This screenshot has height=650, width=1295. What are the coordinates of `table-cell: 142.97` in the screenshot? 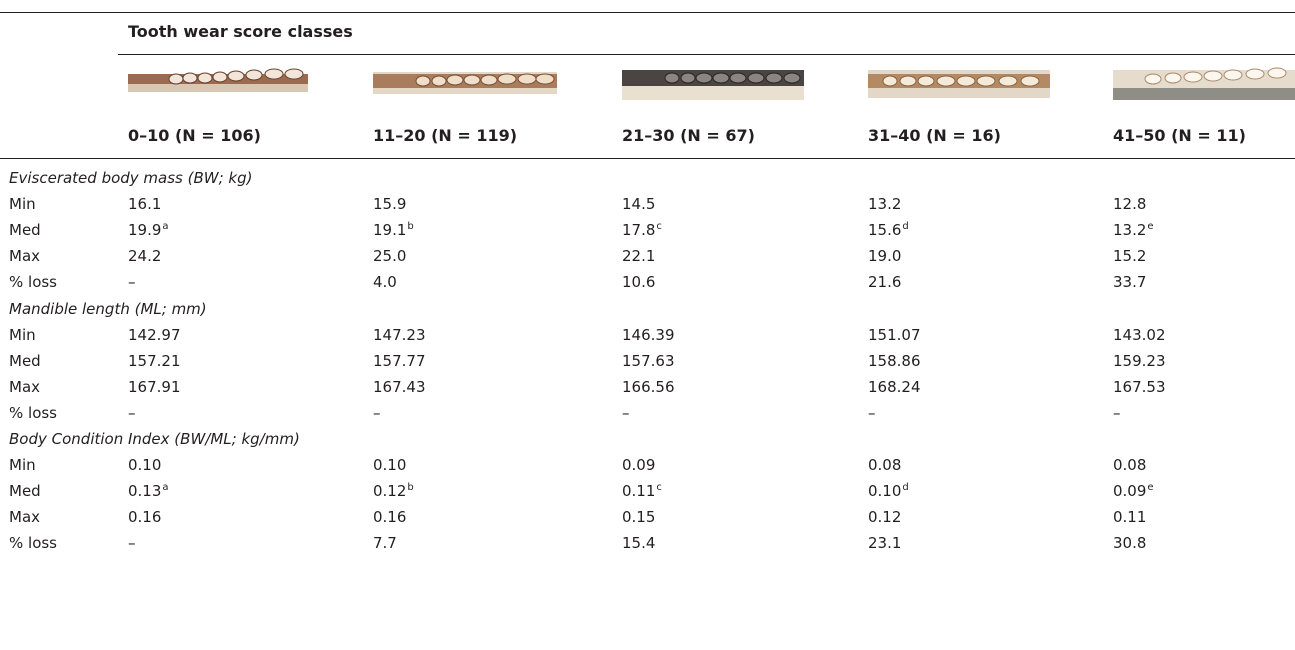 It's located at (154, 335).